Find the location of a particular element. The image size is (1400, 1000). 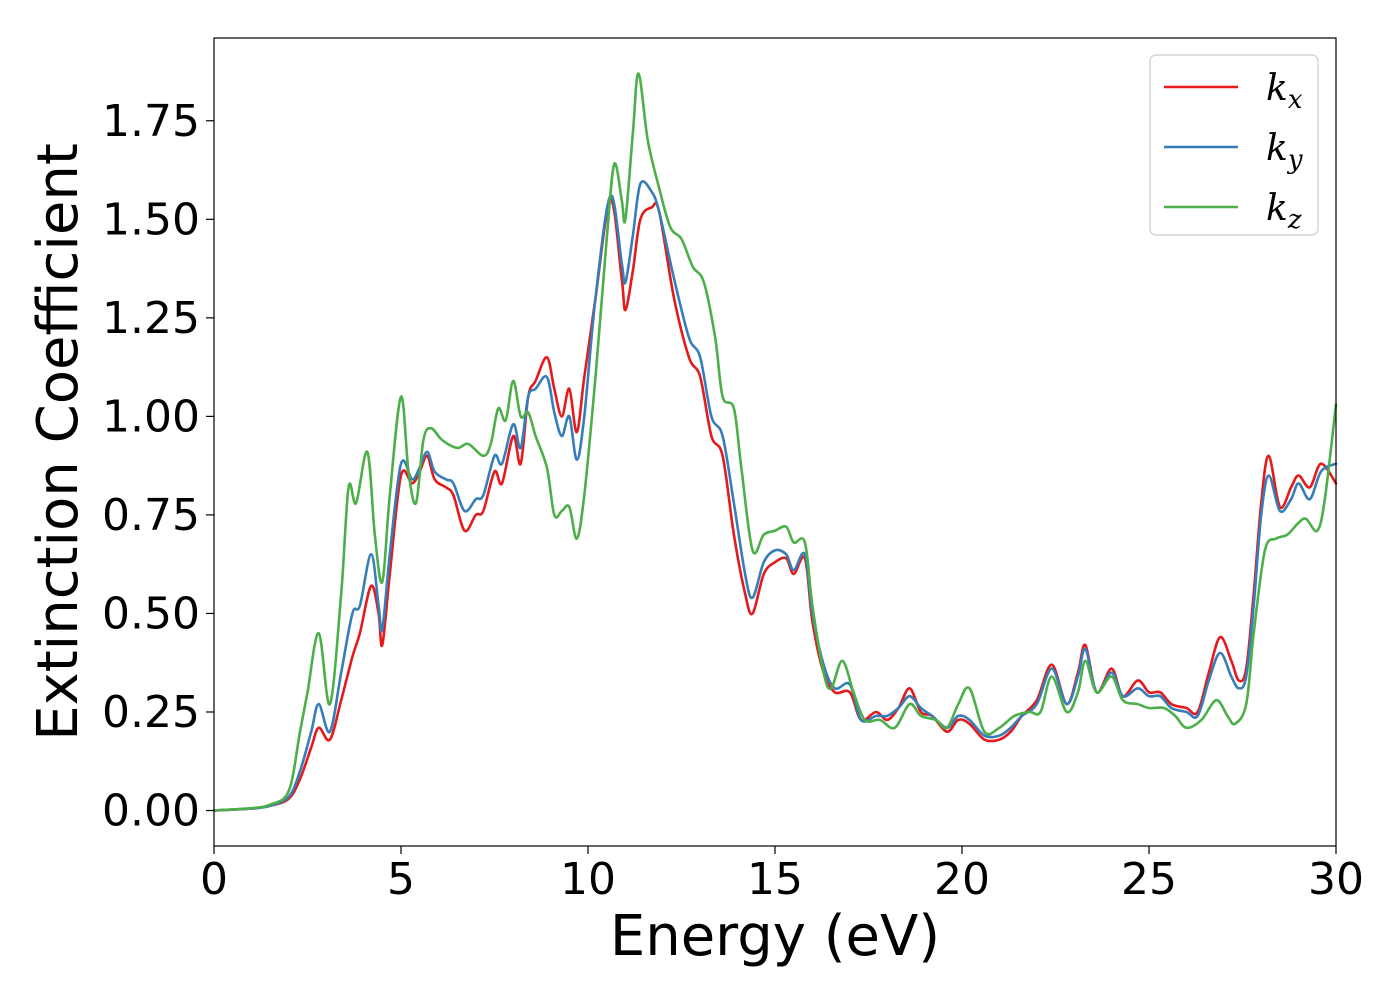

legend-label-kz: kz is located at coordinates (1284, 211).